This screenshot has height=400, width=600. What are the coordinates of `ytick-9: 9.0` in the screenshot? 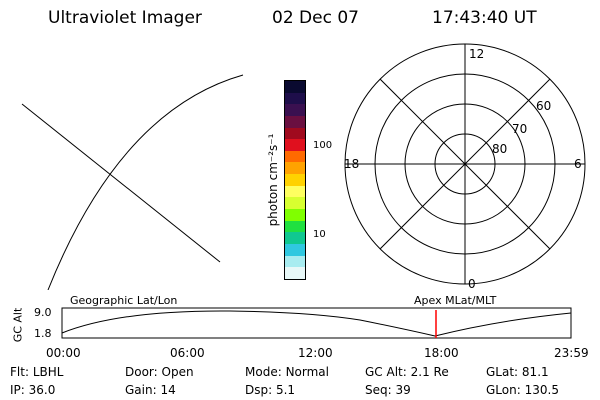 It's located at (43, 312).